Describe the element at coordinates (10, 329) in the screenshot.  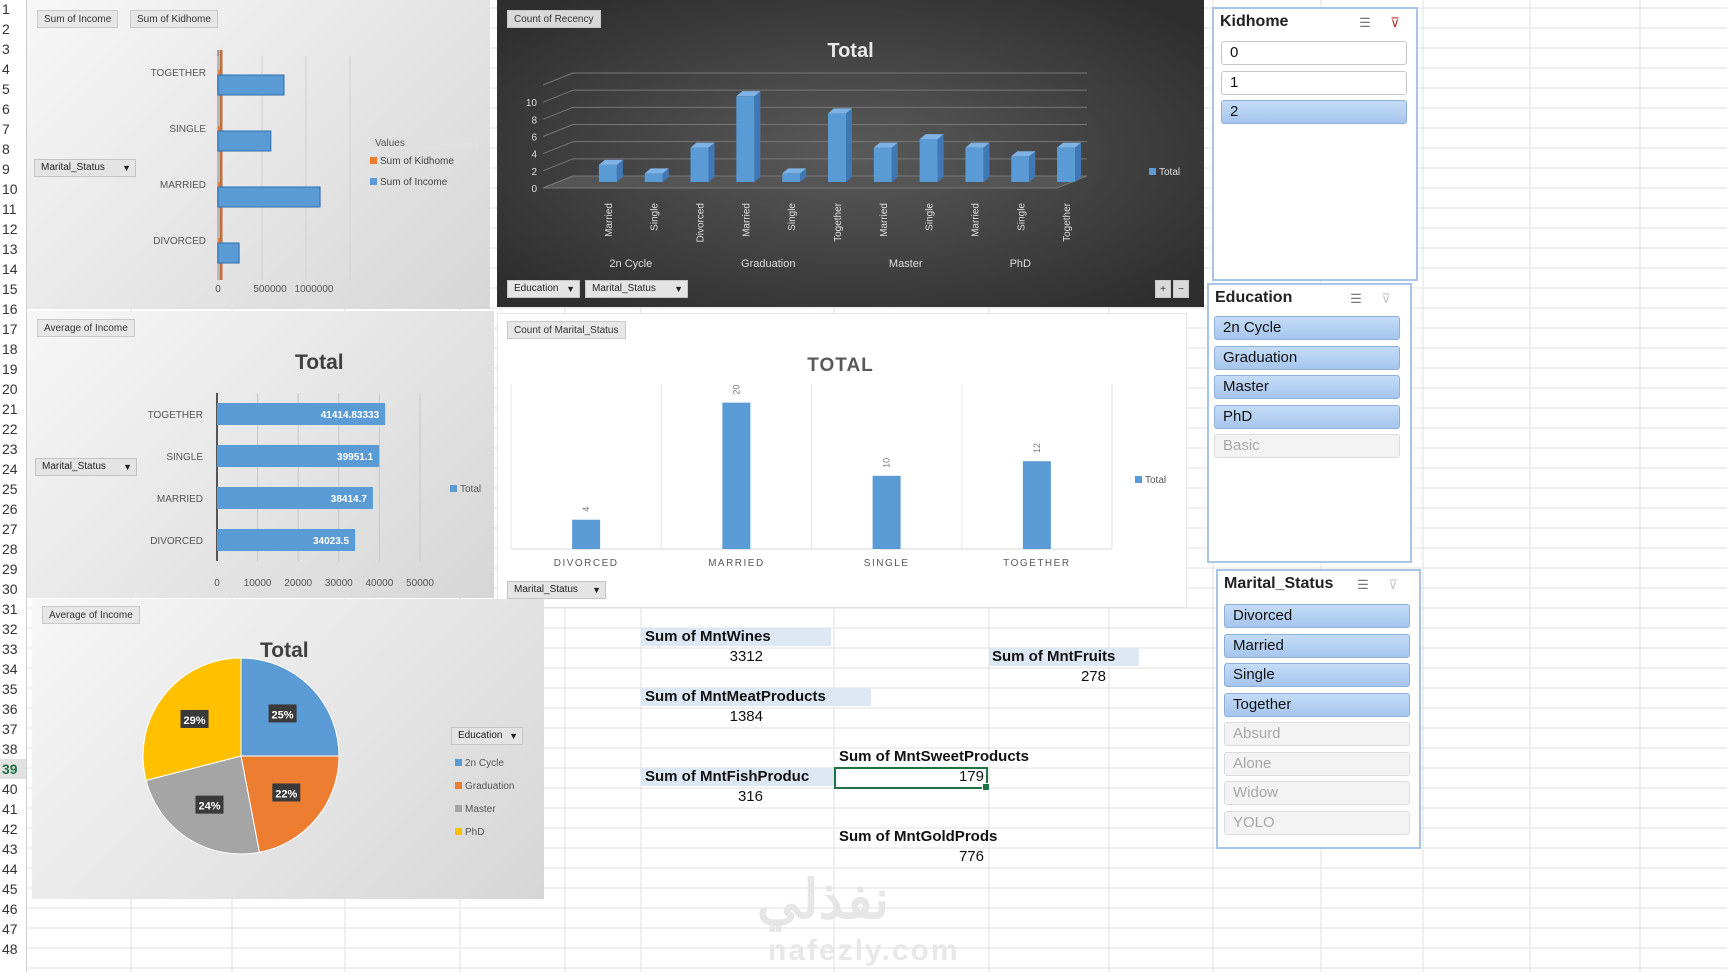
I see `row-number: 17` at that location.